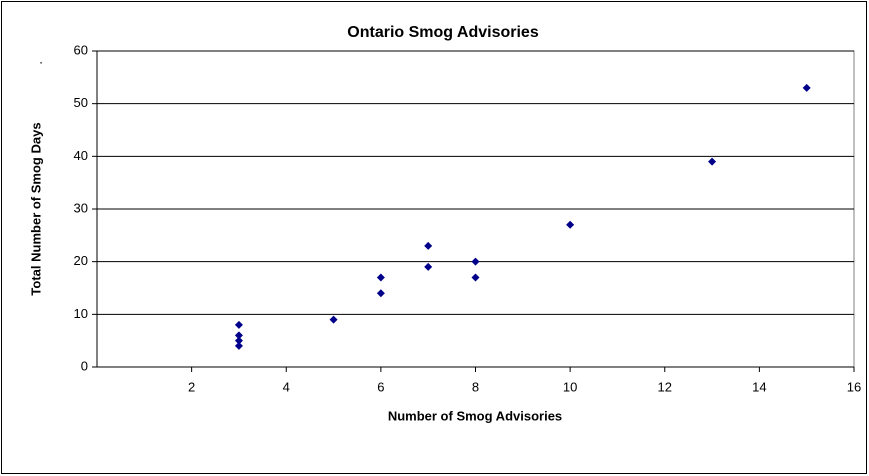  What do you see at coordinates (475, 386) in the screenshot?
I see `x-tick-label: 8` at bounding box center [475, 386].